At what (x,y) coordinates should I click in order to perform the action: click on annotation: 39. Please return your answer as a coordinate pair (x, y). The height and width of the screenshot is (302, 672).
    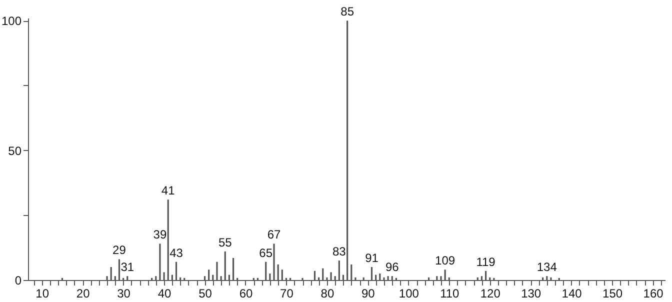
    Looking at the image, I should click on (160, 235).